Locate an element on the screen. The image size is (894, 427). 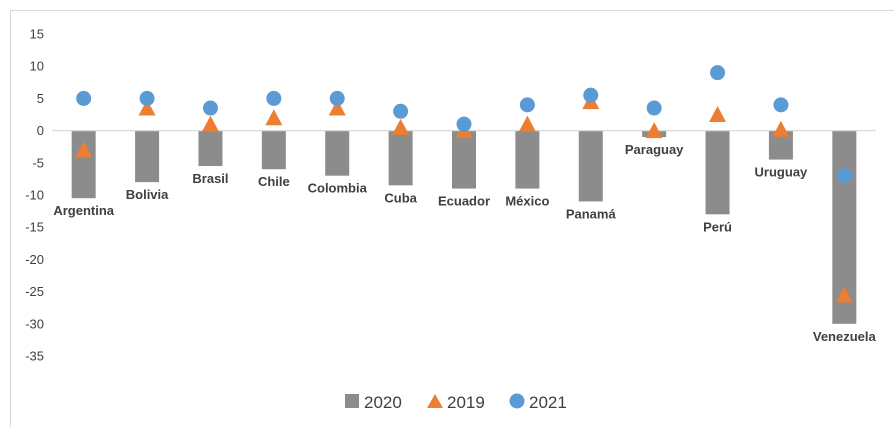
category-label: Paraguay is located at coordinates (654, 149).